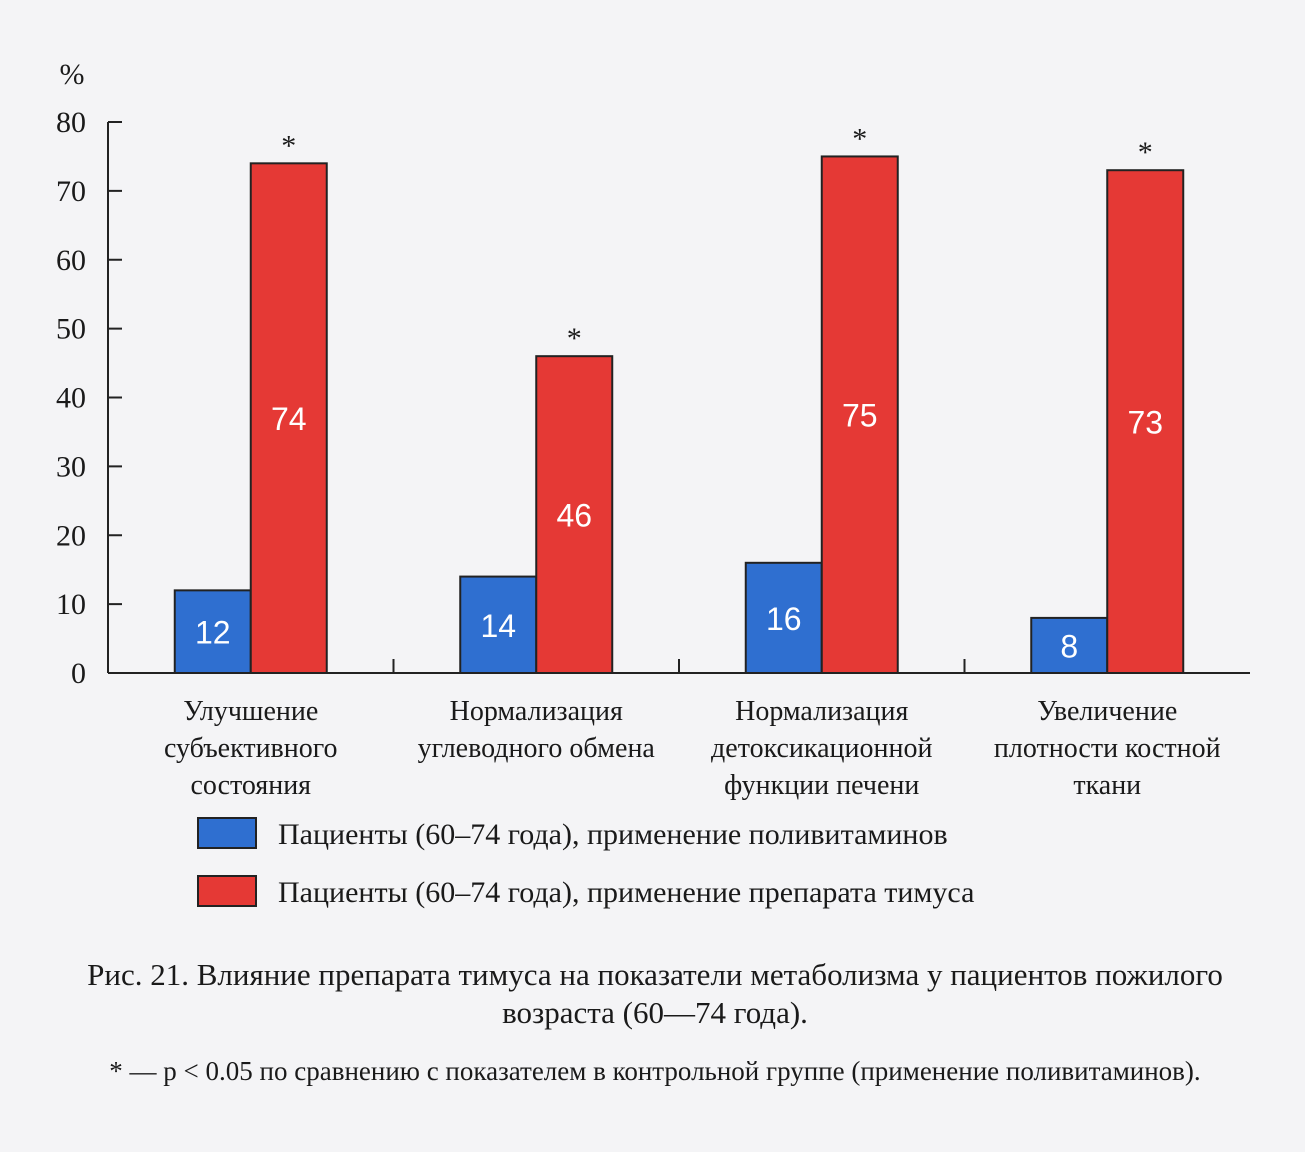 The image size is (1305, 1152). I want to click on y-tick-label: 10, so click(71, 604).